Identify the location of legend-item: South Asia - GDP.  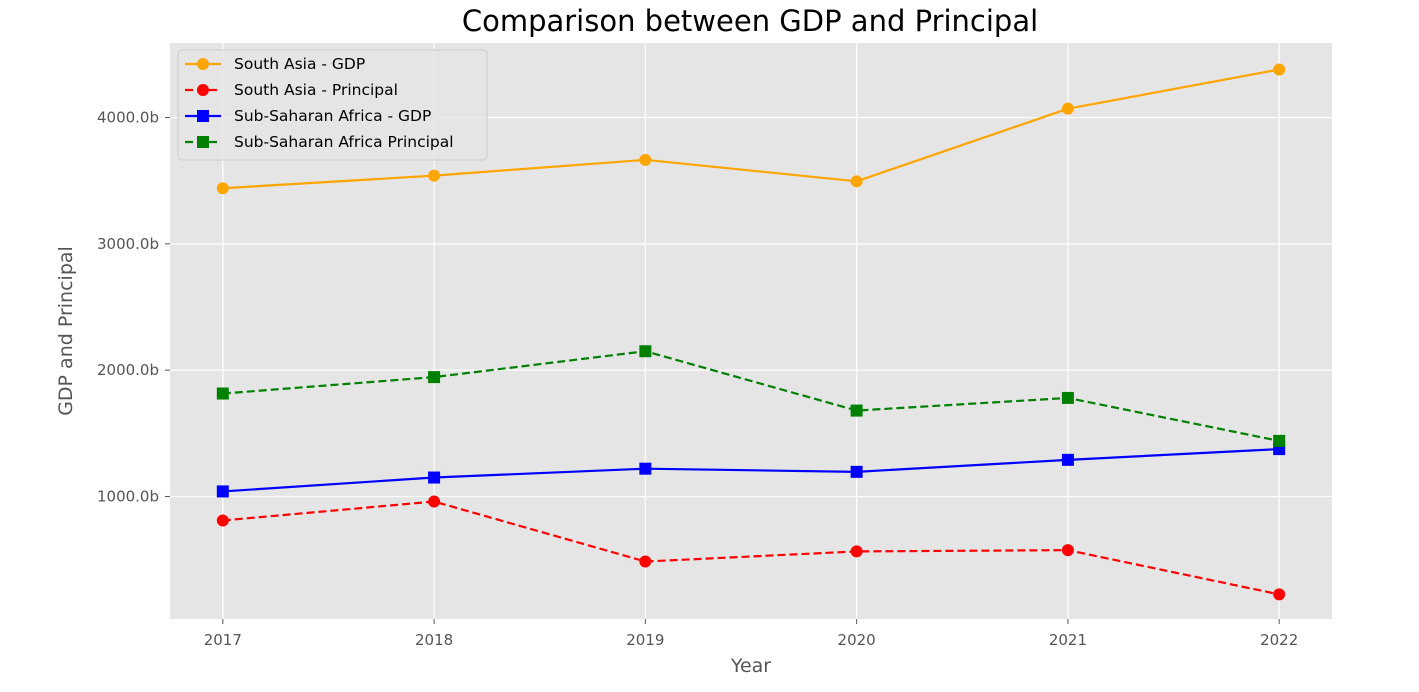
(275, 64).